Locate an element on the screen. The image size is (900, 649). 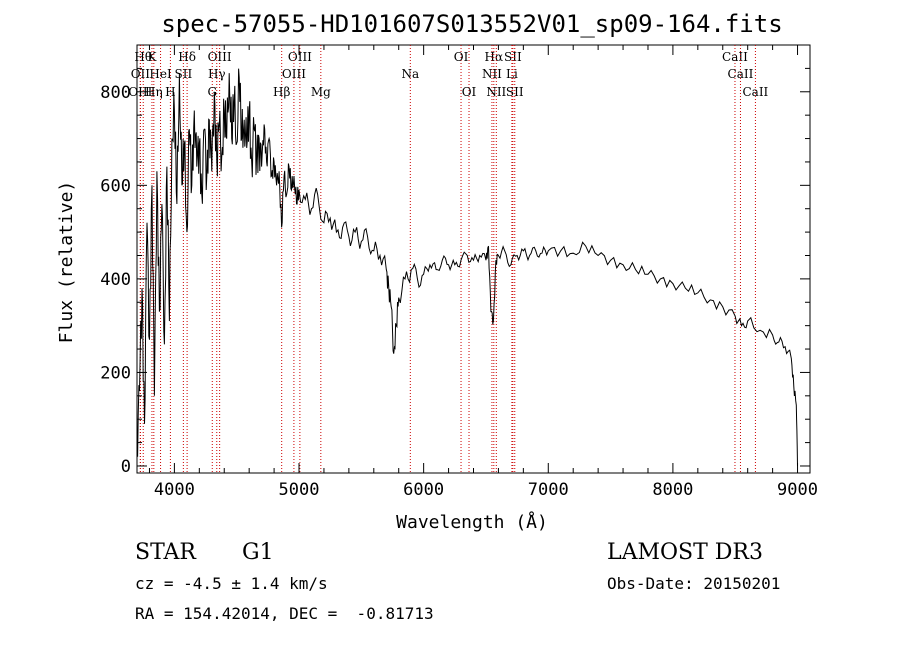
spectral-line-label: OII is located at coordinates (141, 74).